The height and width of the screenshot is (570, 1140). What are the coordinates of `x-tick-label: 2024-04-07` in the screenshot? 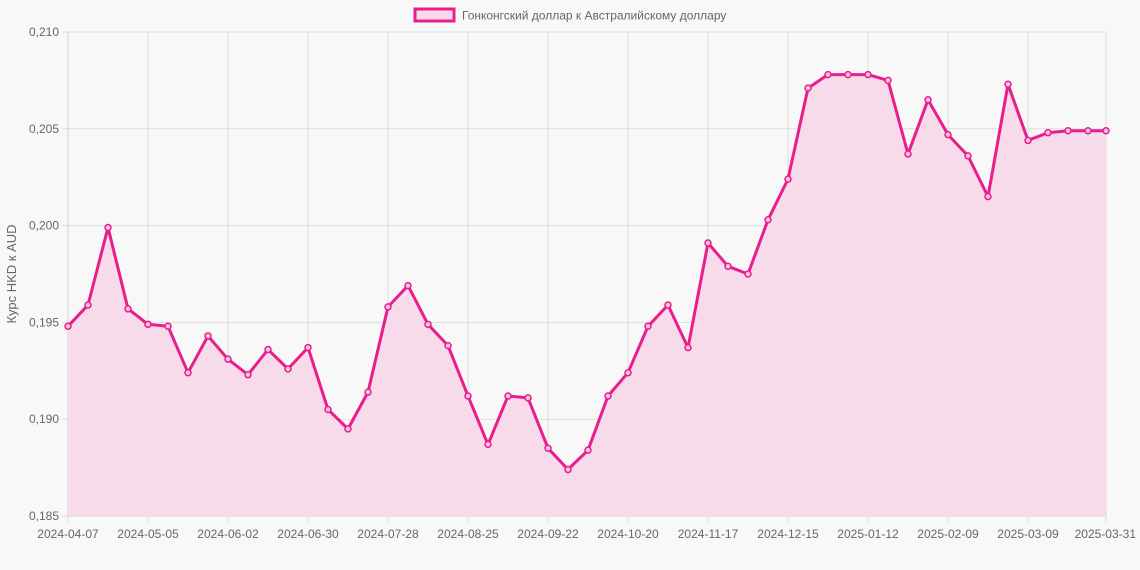 It's located at (68, 534).